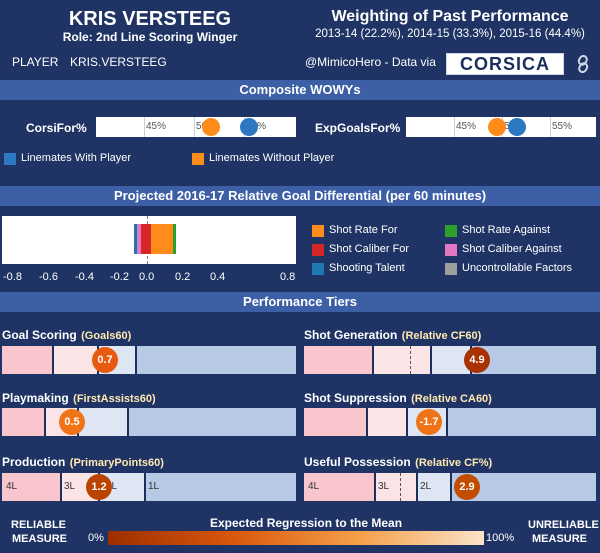 This screenshot has width=600, height=553. Describe the element at coordinates (150, 19) in the screenshot. I see `player-name: KRIS VERSTEEG` at that location.